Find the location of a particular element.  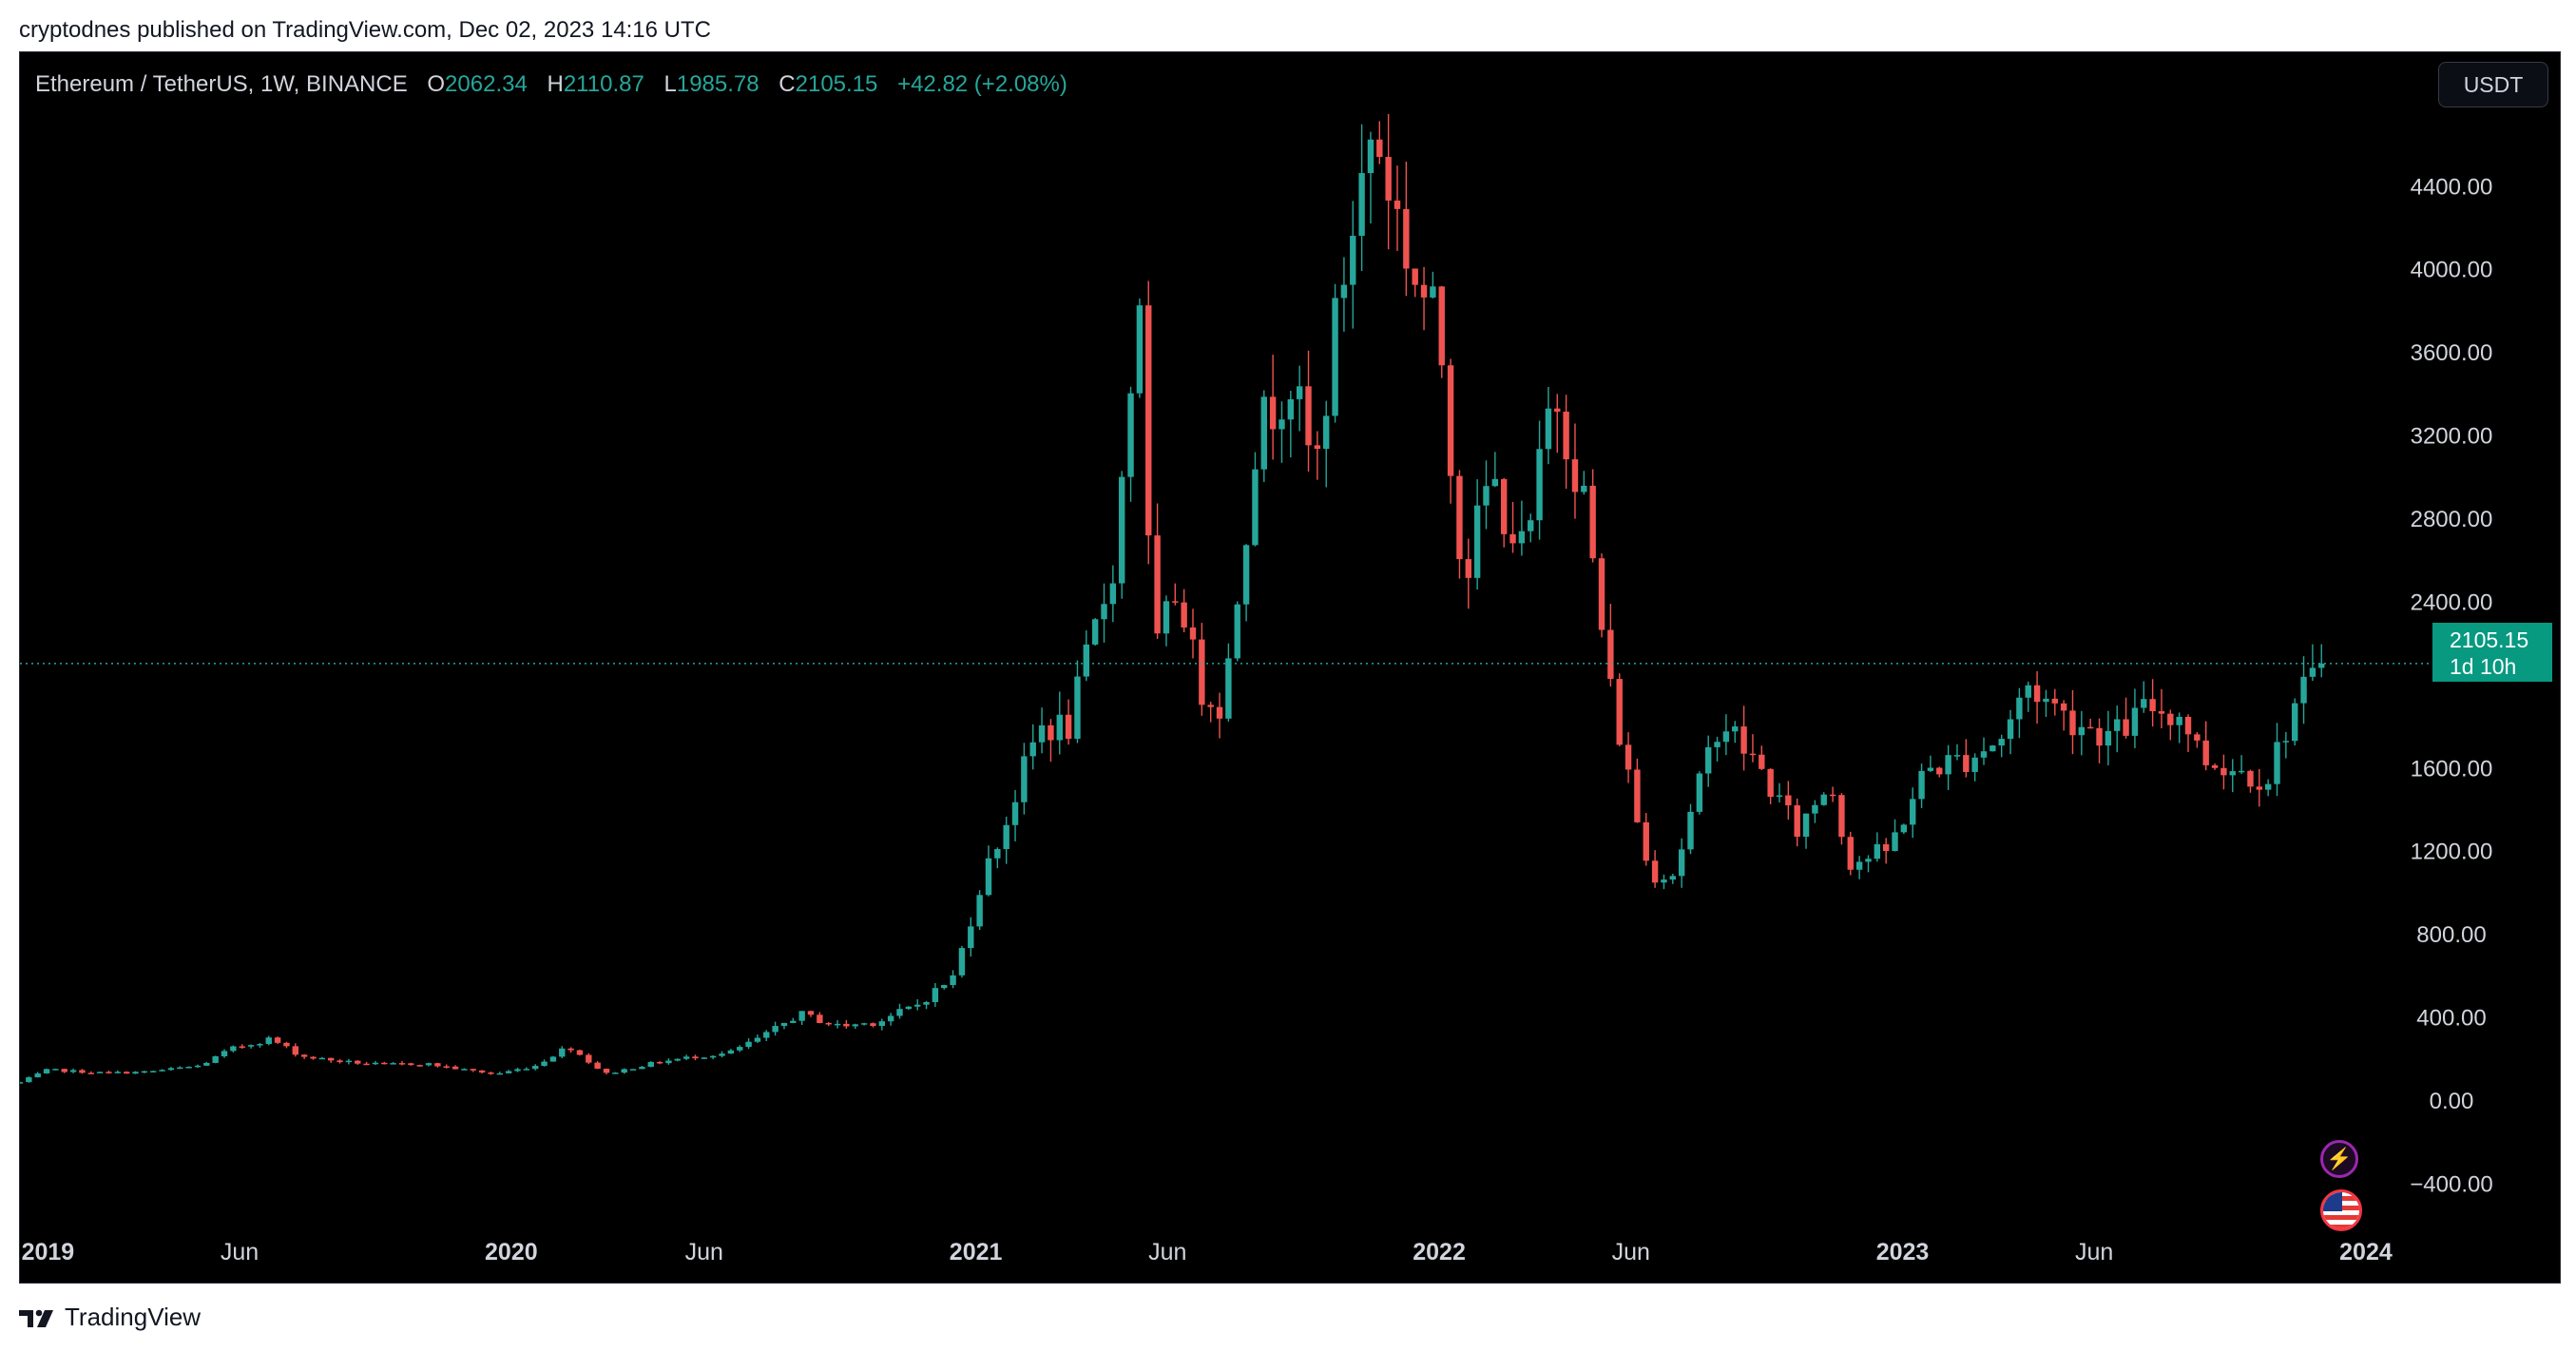

high-label: H is located at coordinates (555, 84).